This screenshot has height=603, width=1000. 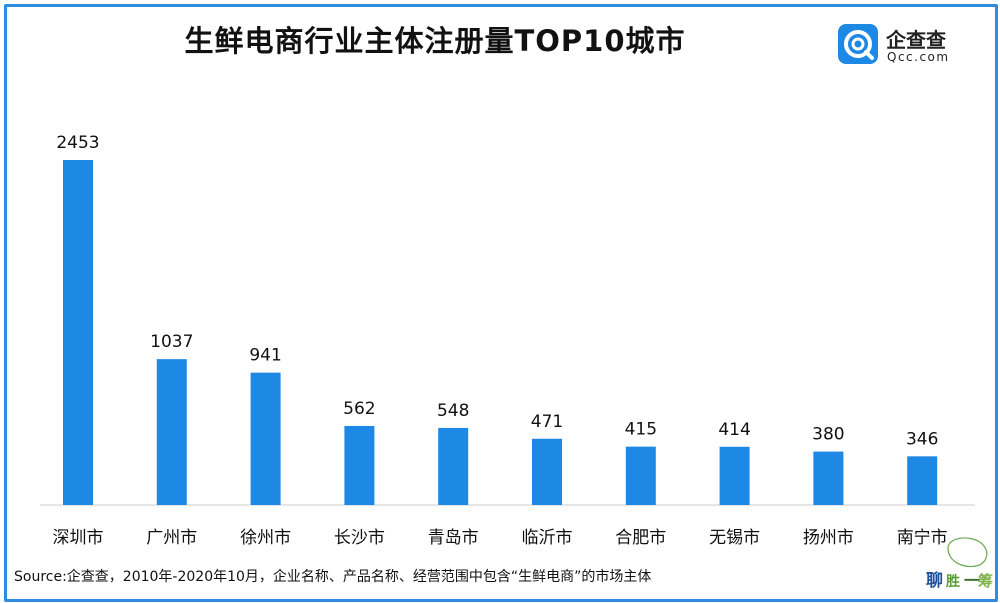 I want to click on svg-text: 聊, so click(x=934, y=580).